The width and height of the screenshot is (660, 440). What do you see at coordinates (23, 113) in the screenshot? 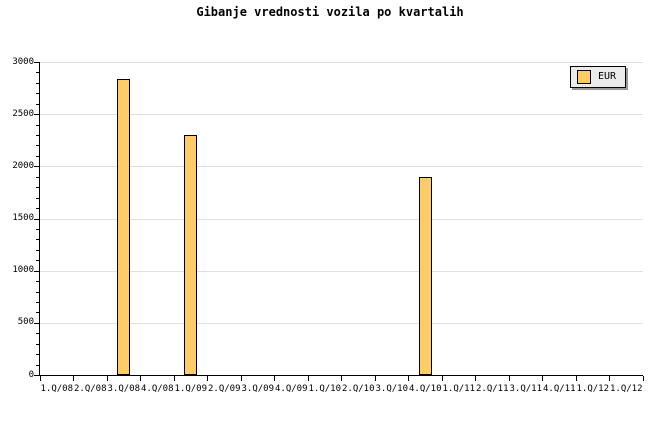
I see `y-axis-label: 2500` at bounding box center [23, 113].